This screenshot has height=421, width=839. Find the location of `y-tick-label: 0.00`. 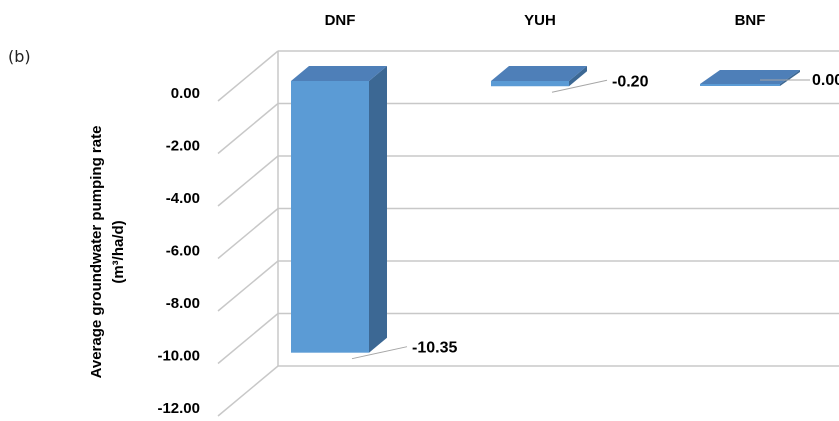

y-tick-label: 0.00 is located at coordinates (185, 93).